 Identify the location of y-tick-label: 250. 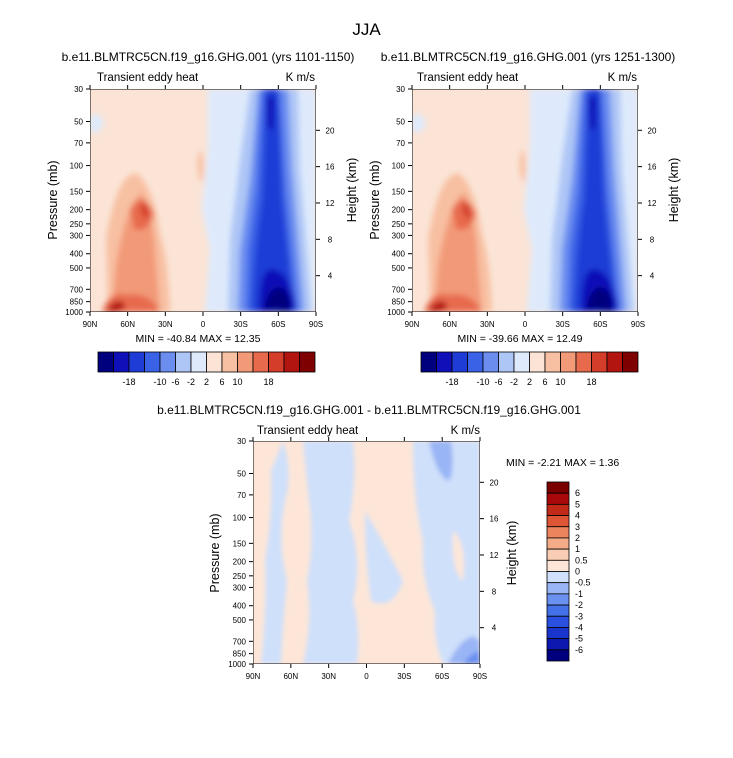
(240, 576).